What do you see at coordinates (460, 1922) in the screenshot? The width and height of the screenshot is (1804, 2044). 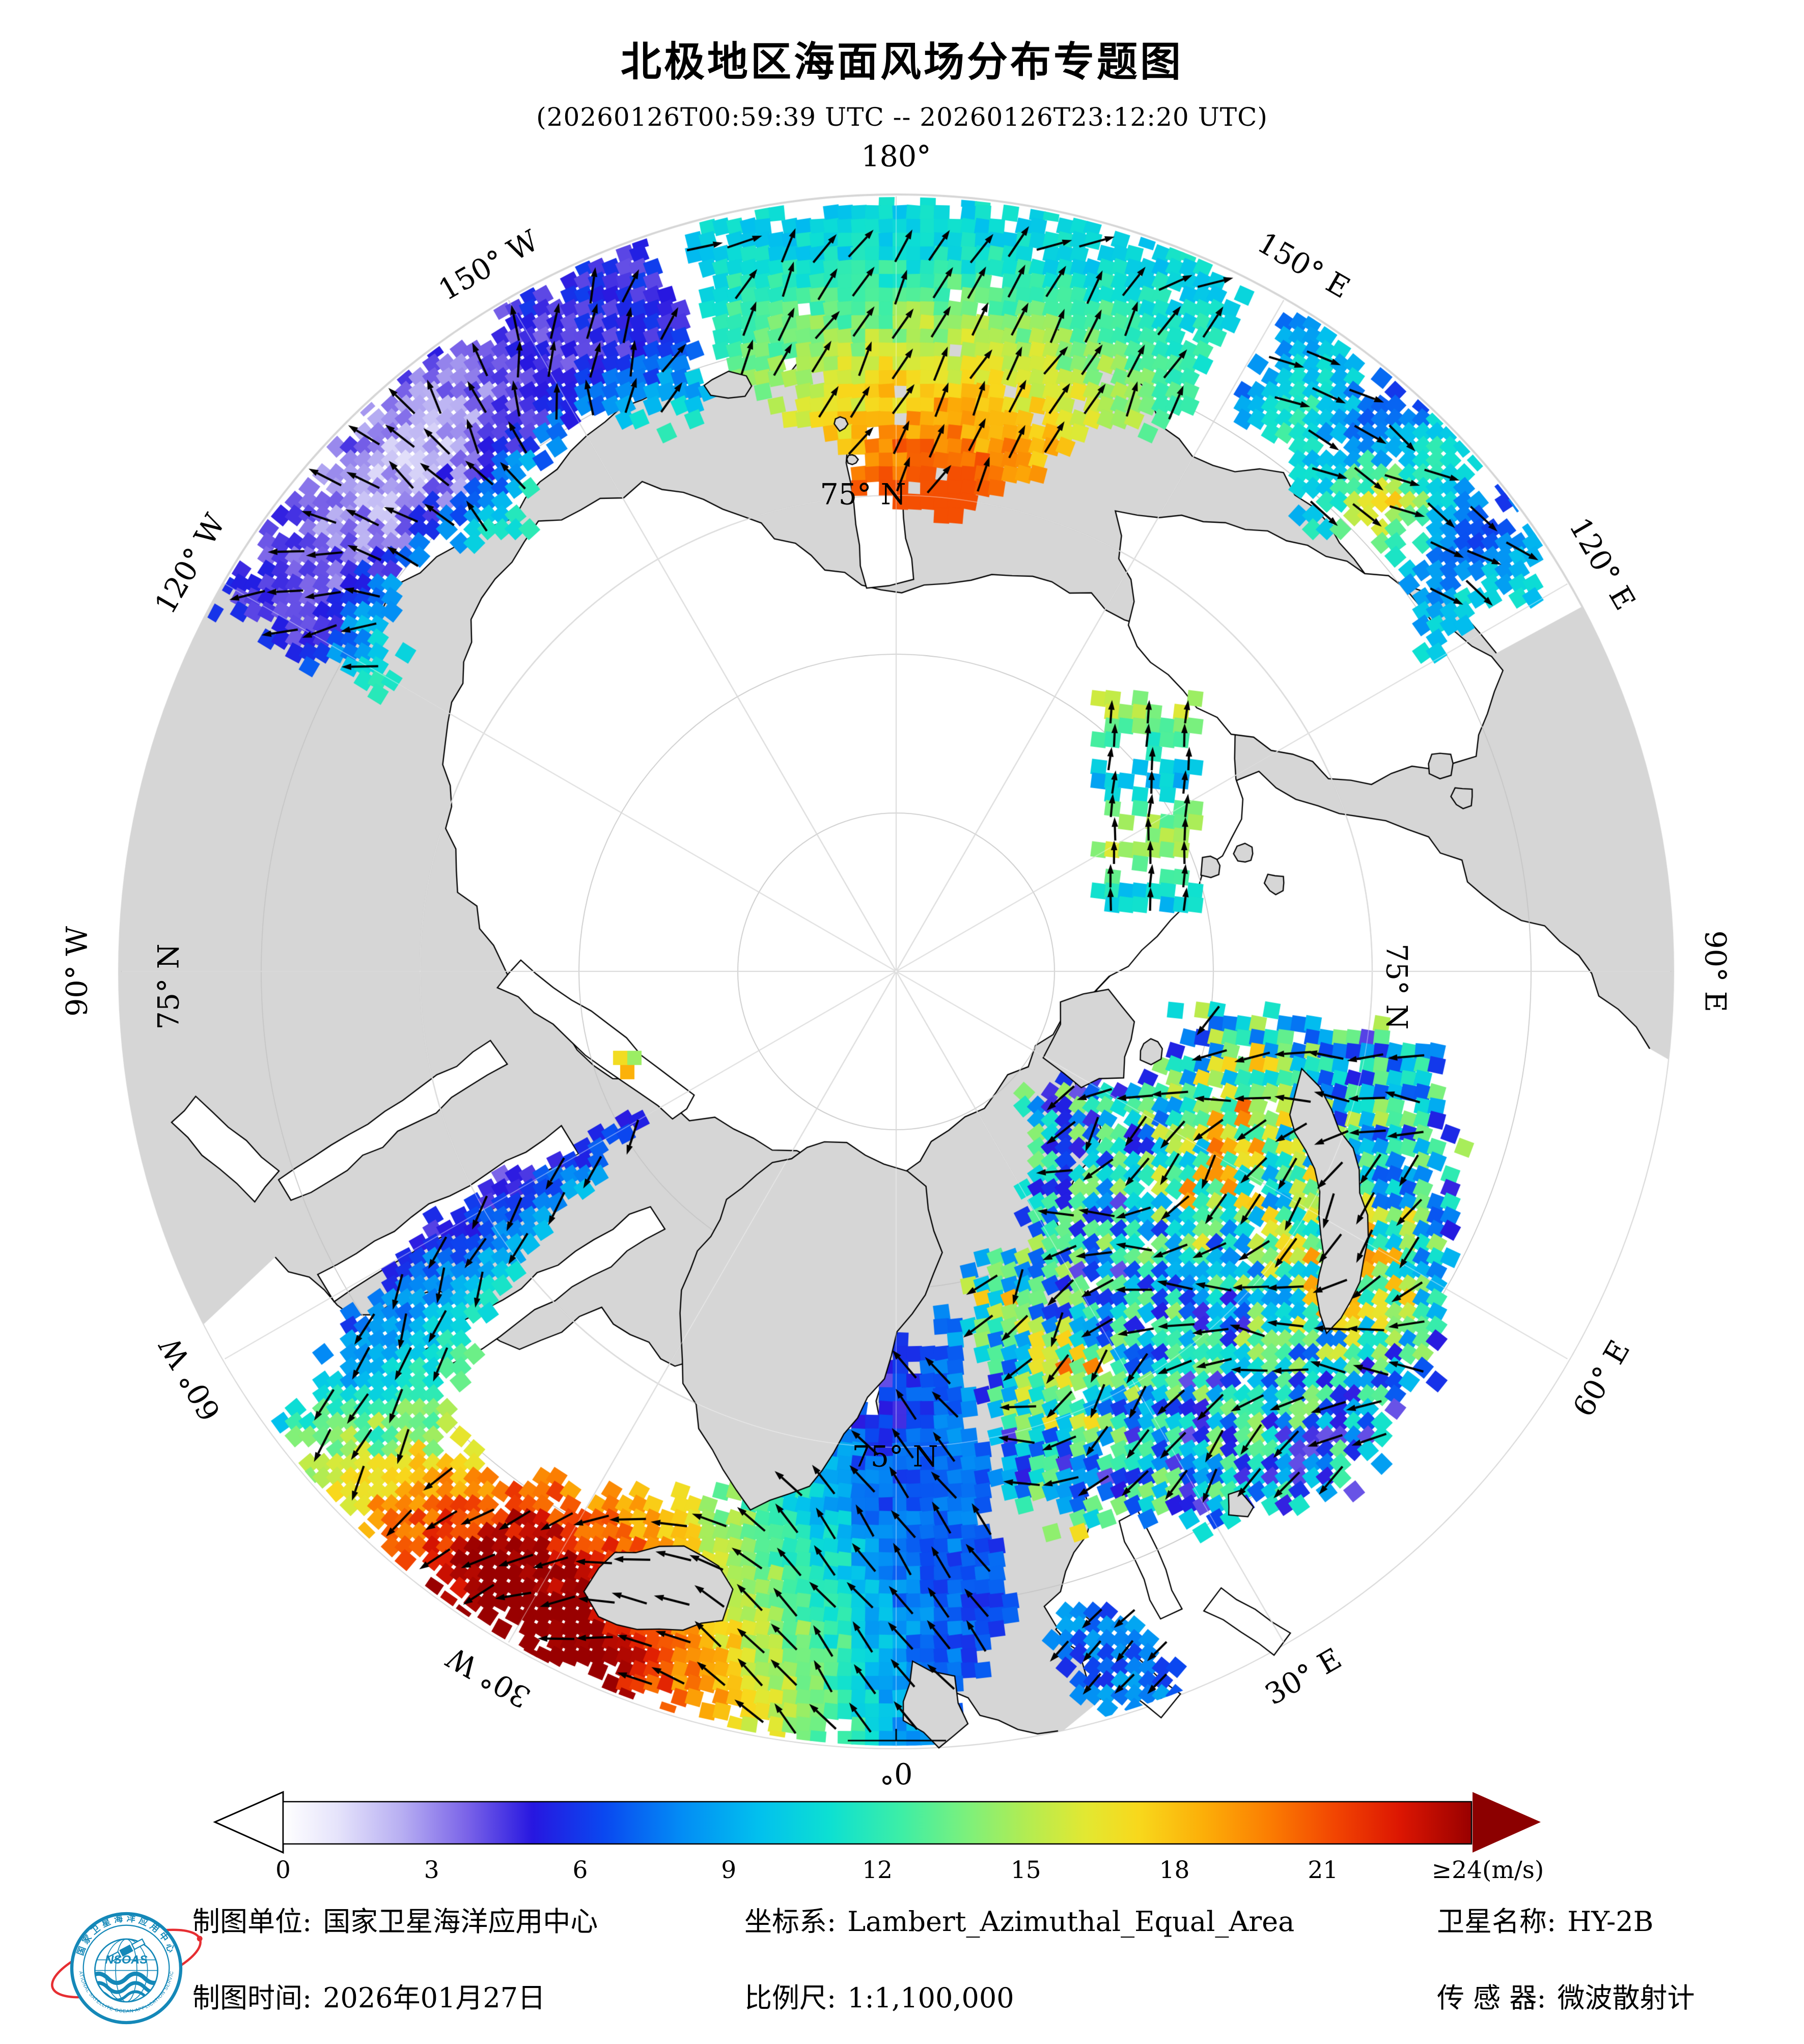 I see `footer-value: 国家卫星海洋应用中心` at bounding box center [460, 1922].